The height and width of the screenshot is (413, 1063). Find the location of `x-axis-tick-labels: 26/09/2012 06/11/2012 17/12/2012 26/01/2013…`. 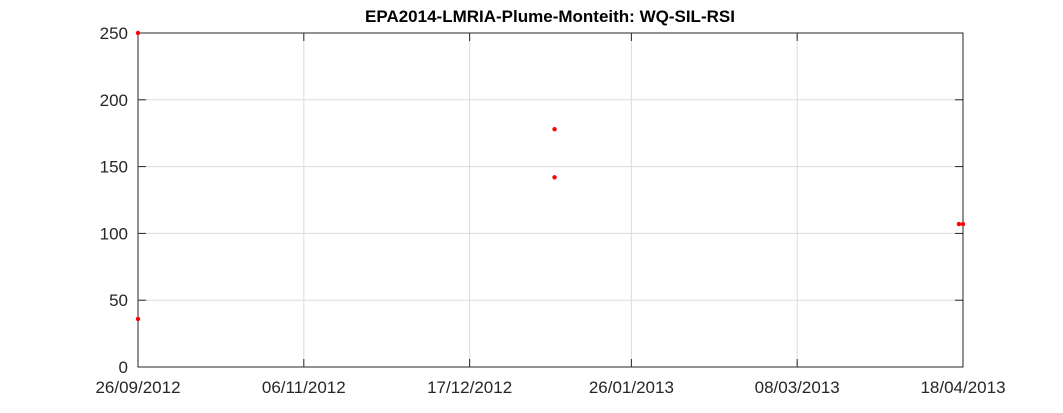

x-axis-tick-labels: 26/09/2012 06/11/2012 17/12/2012 26/01/2013… is located at coordinates (550, 387).